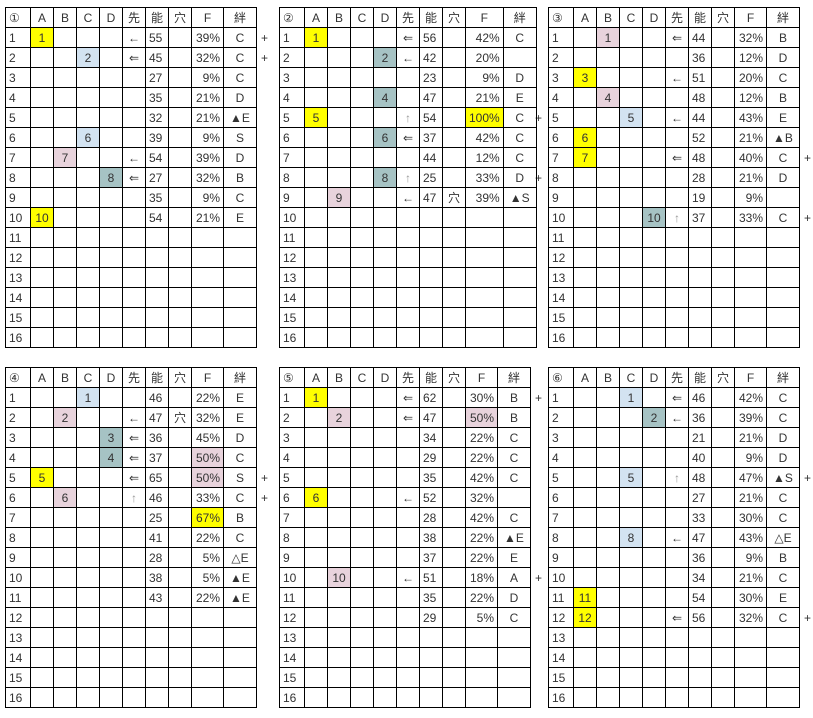 The image size is (813, 718). I want to click on cell-能: 47, so click(157, 417).